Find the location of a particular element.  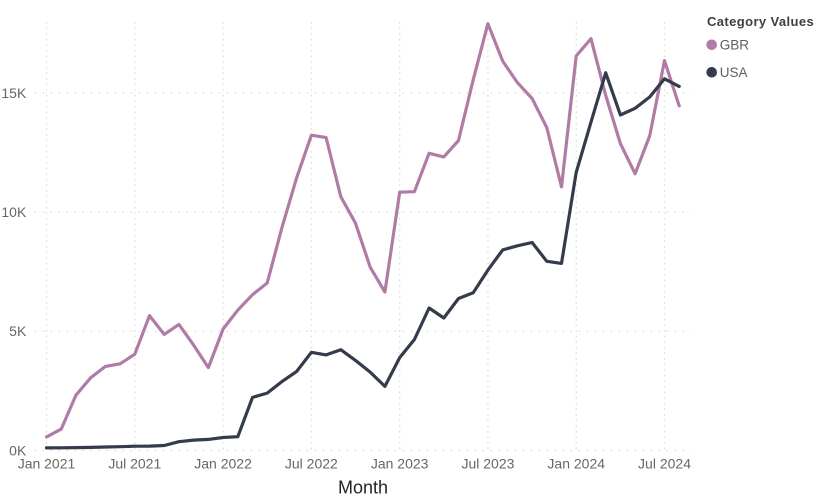

svg-text: Jan 2024 is located at coordinates (576, 464).